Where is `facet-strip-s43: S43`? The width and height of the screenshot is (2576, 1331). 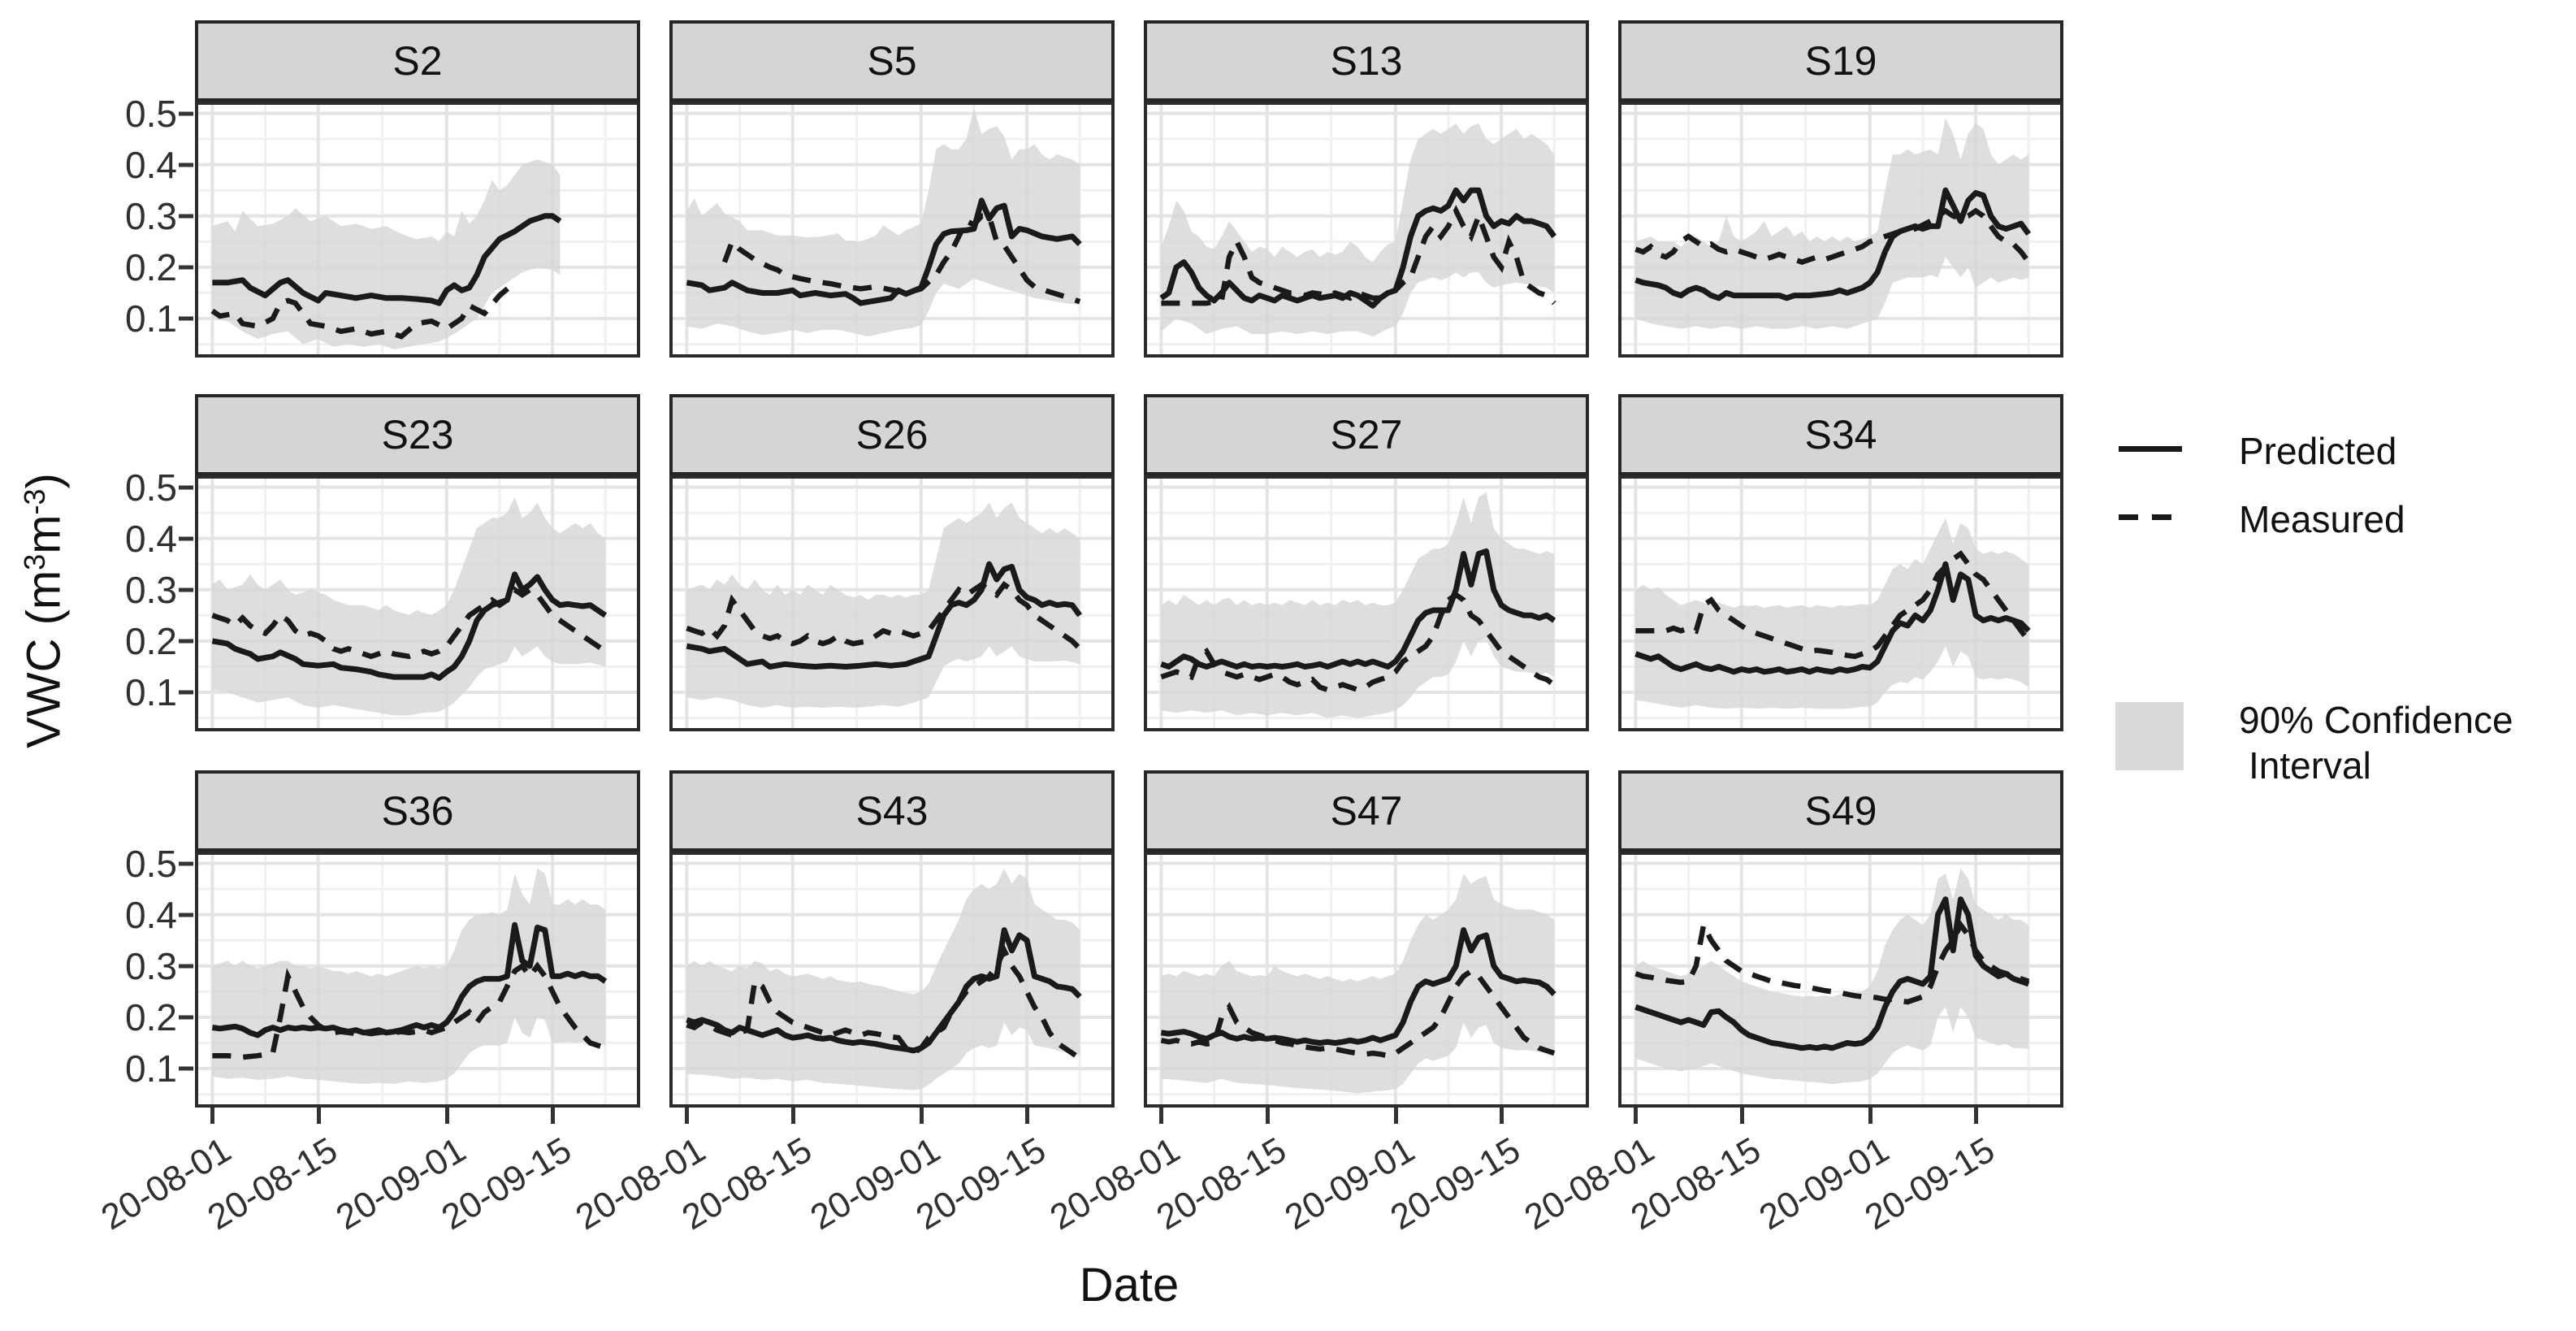 facet-strip-s43: S43 is located at coordinates (892, 811).